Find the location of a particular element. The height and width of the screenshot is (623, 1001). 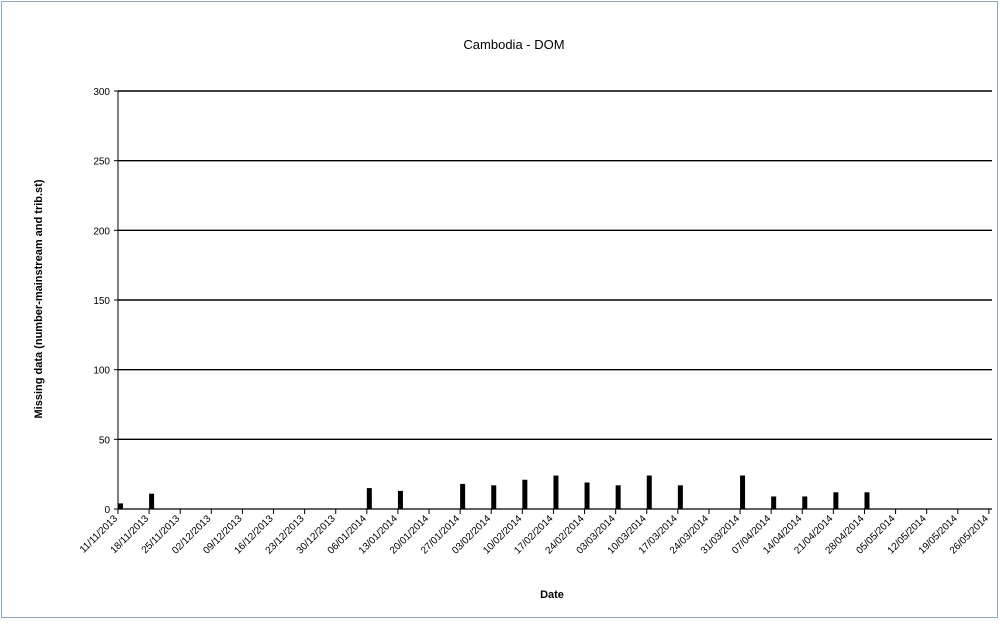

y-tick-label: 200 is located at coordinates (101, 231).